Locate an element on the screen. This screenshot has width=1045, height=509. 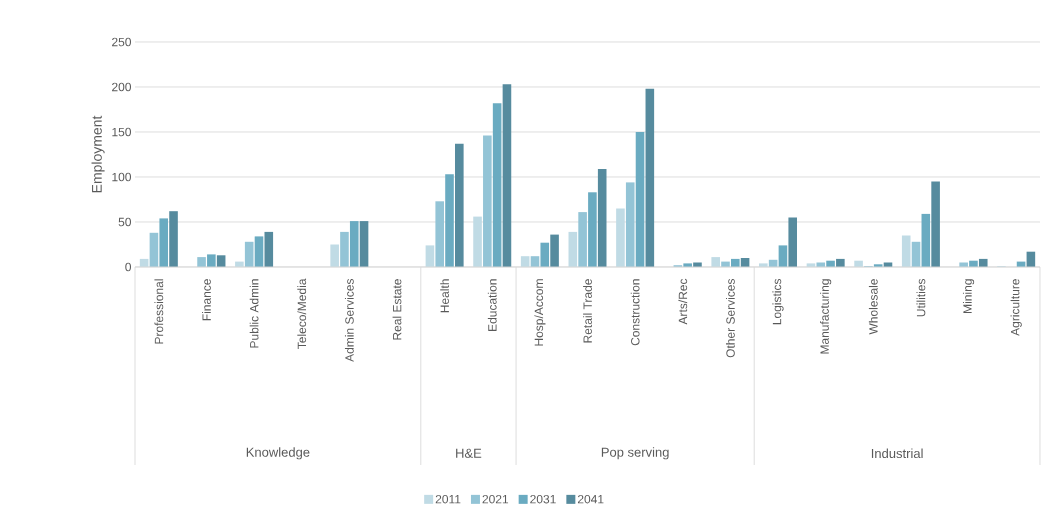
x-tick-label: Utilities is located at coordinates (921, 297).